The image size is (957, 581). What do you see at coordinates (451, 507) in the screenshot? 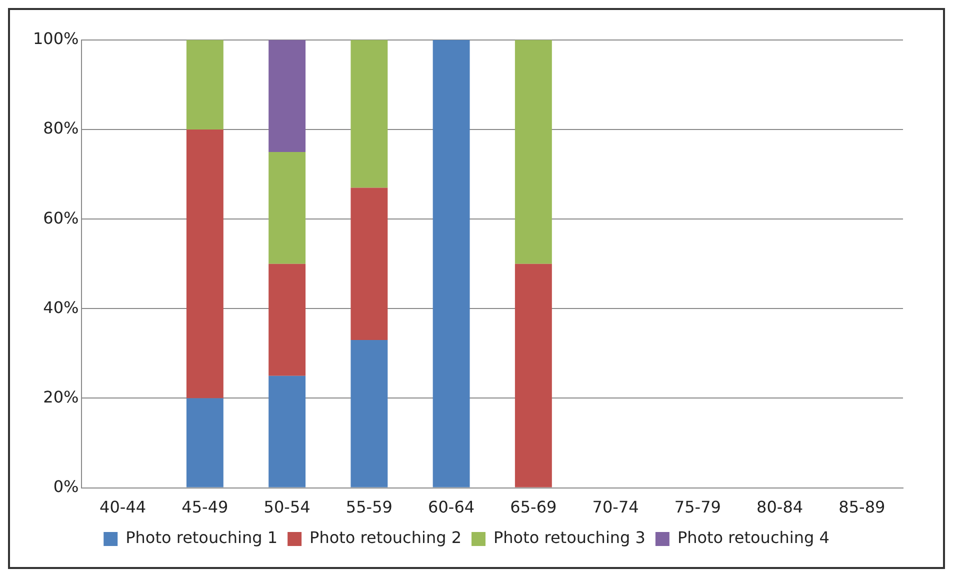
I see `x-tick-label: 60-64` at bounding box center [451, 507].